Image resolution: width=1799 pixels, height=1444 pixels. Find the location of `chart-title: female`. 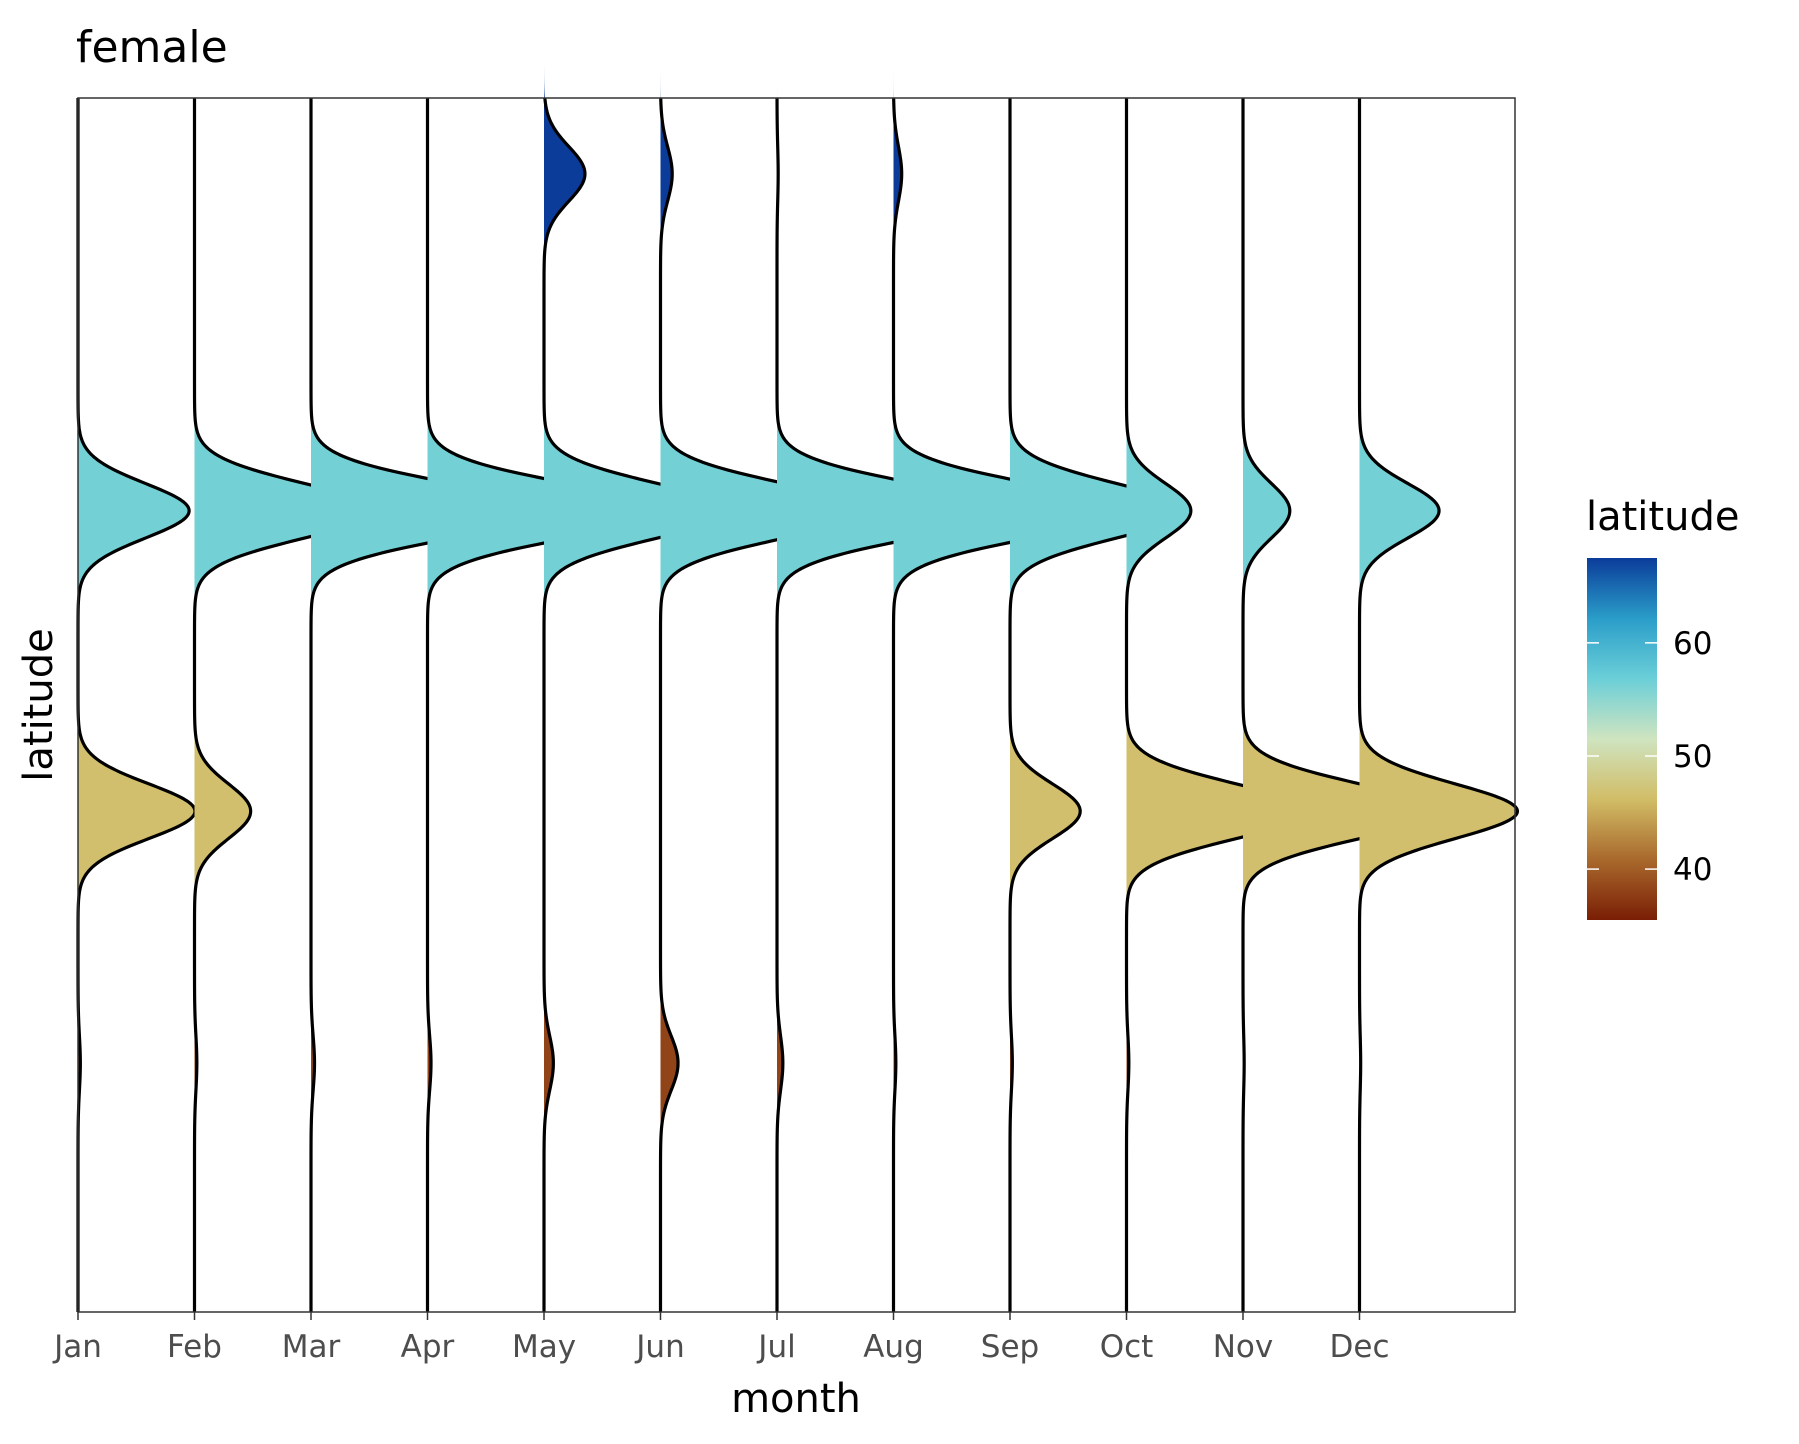

chart-title: female is located at coordinates (152, 47).